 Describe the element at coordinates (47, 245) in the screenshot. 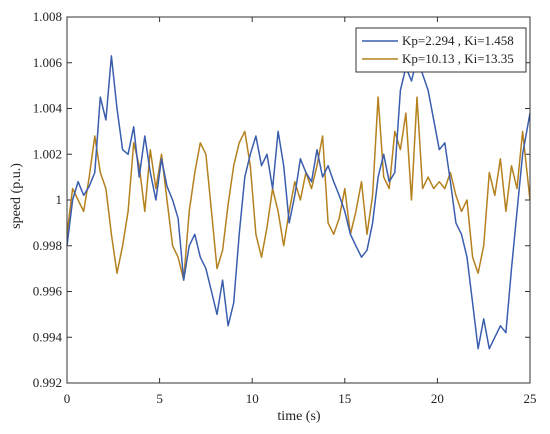

I see `y-tick-label: 0.998` at that location.